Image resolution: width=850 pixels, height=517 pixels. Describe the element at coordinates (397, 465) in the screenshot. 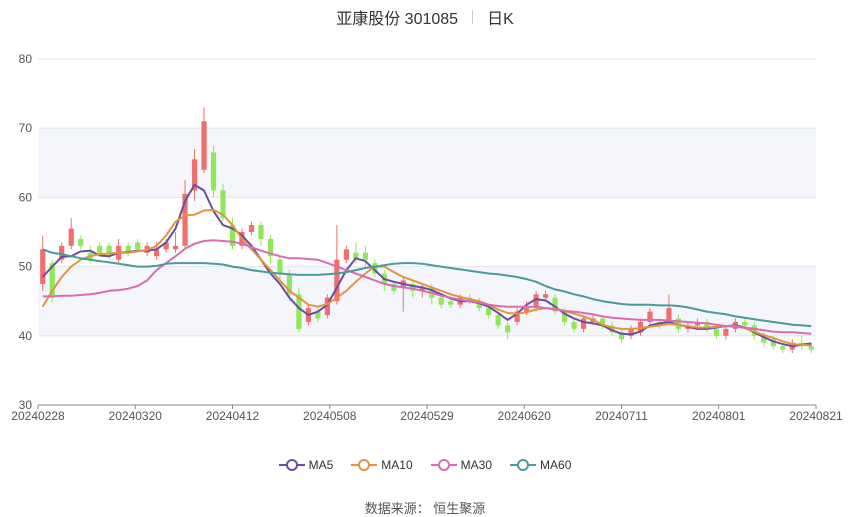

I see `legend-label: MA10` at that location.